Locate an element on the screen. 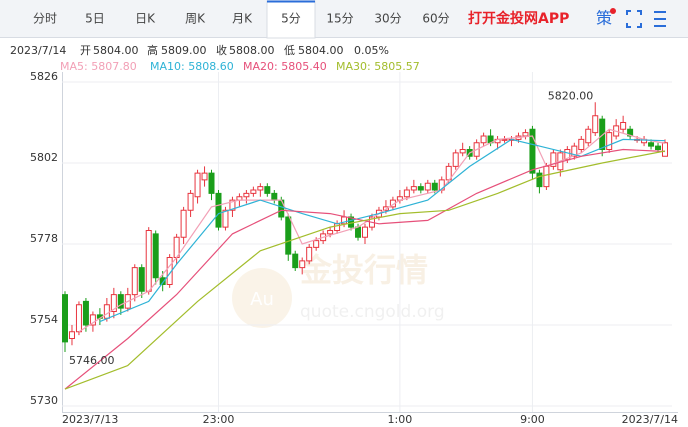 This screenshot has height=427, width=688. tab: 日K is located at coordinates (145, 19).